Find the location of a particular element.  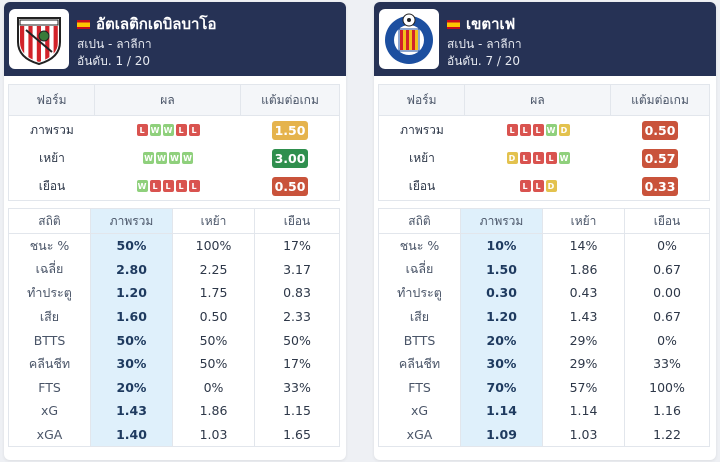

stat-away-value: 1.22 is located at coordinates (667, 435).